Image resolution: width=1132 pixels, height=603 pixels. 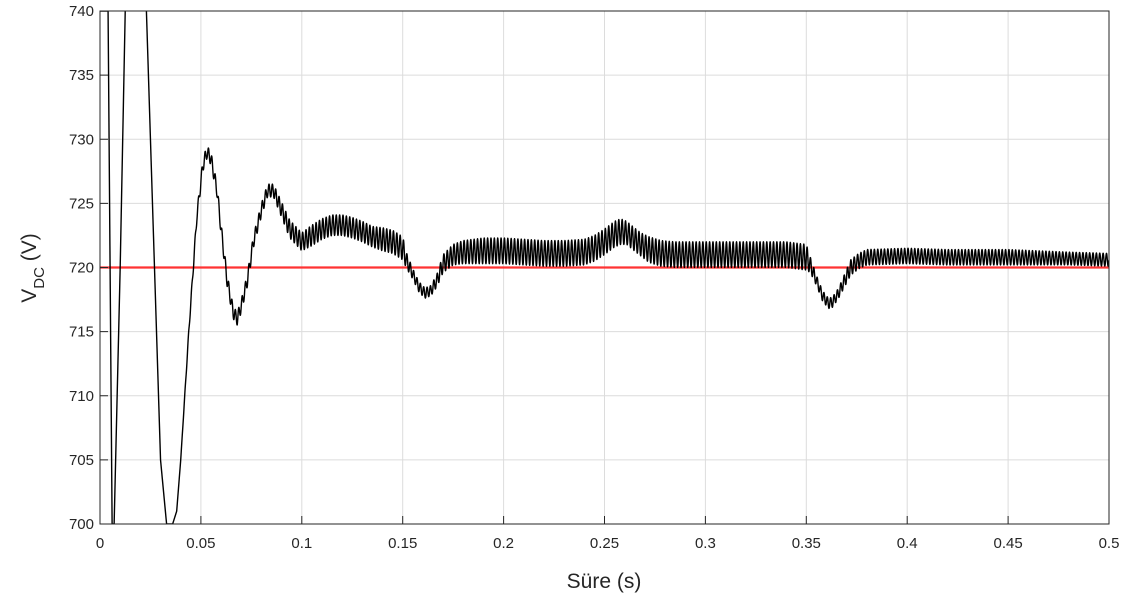 What do you see at coordinates (907, 543) in the screenshot?
I see `x-tick-label: 0.4` at bounding box center [907, 543].